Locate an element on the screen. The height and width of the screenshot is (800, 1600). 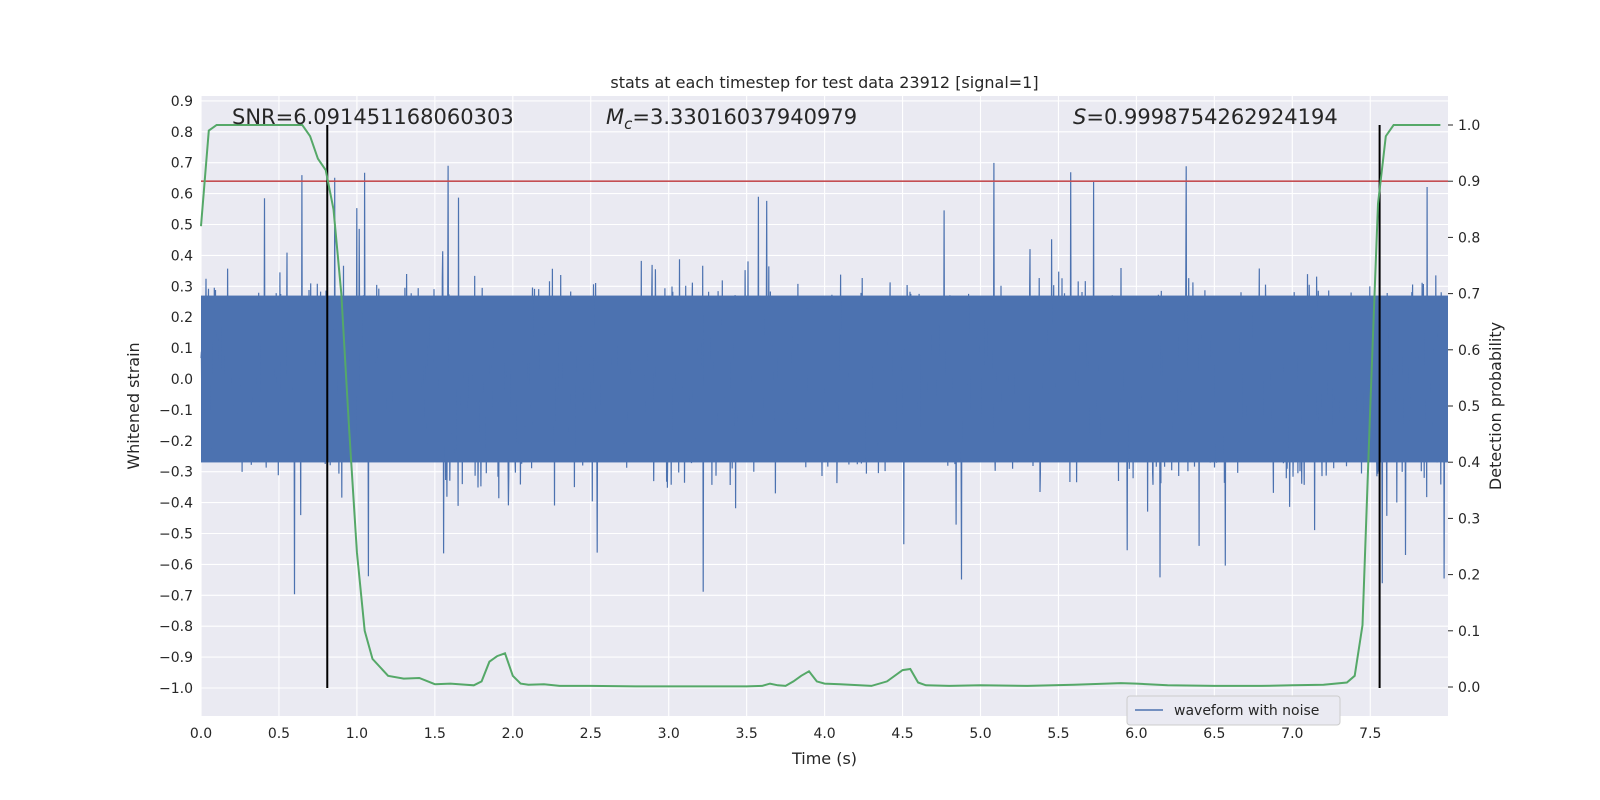
y-left-tick-label: 0.2 is located at coordinates (182, 318).